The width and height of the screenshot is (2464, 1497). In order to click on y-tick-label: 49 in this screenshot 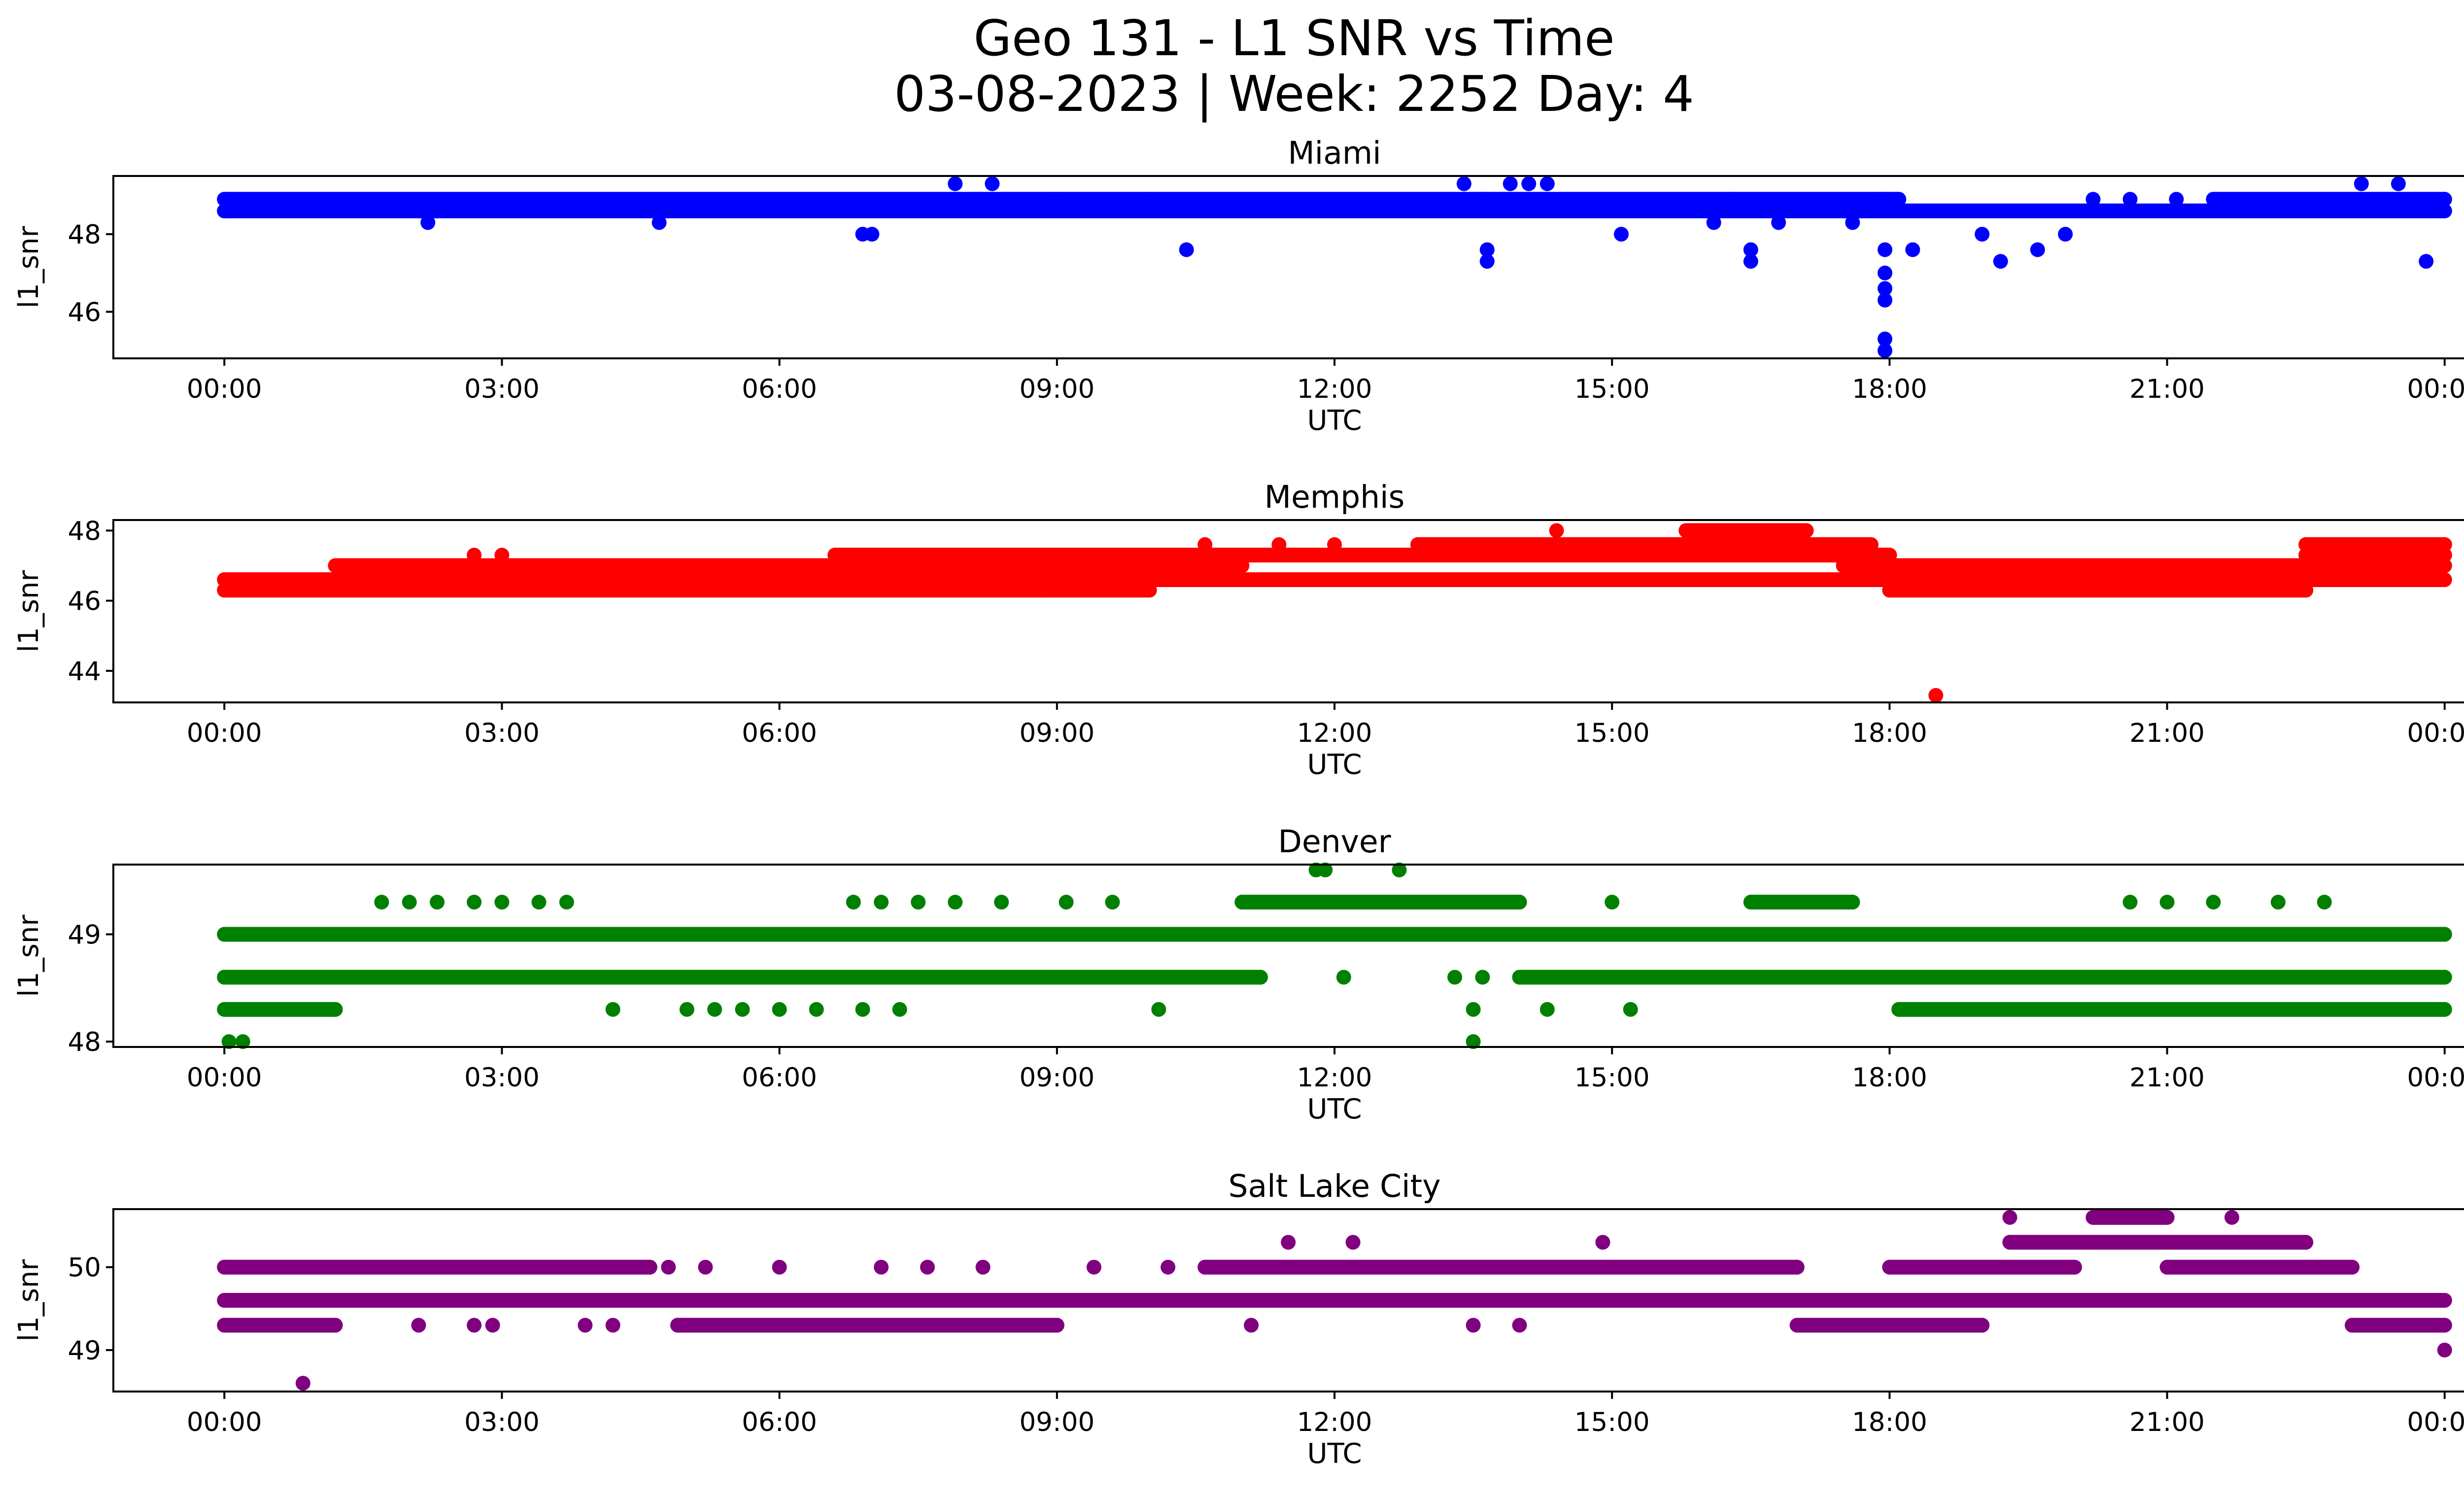, I will do `click(84, 935)`.